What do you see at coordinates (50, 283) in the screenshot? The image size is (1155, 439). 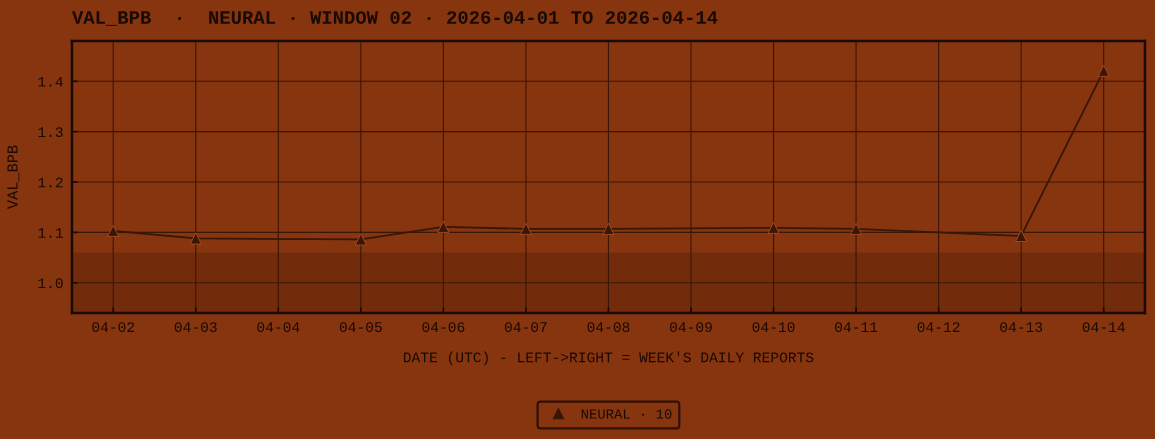 I see `y-tick-label: 1.0` at bounding box center [50, 283].